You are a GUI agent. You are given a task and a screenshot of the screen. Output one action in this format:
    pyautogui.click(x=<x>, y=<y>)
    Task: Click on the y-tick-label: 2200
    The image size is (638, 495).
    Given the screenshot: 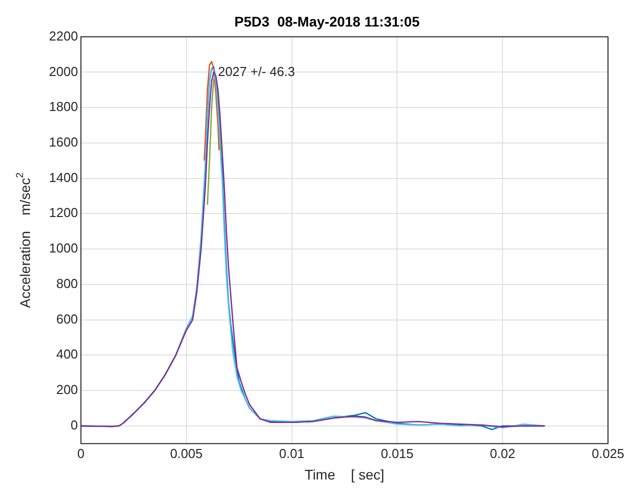 What is the action you would take?
    pyautogui.click(x=63, y=36)
    